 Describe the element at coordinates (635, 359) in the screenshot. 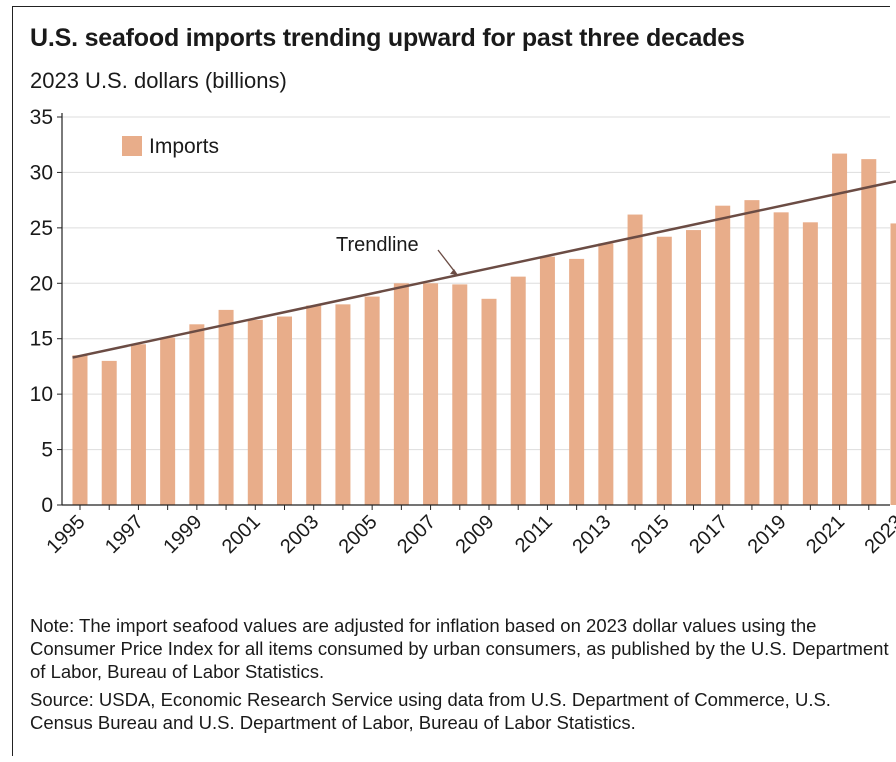

I see `bar-2014` at that location.